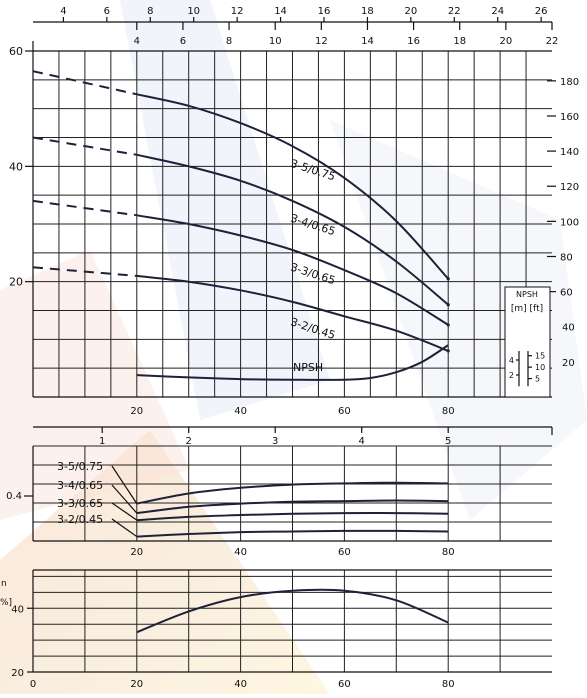 The height and width of the screenshot is (698, 587). Describe the element at coordinates (80, 503) in the screenshot. I see `power-curve-label: 3-3/0.65` at that location.